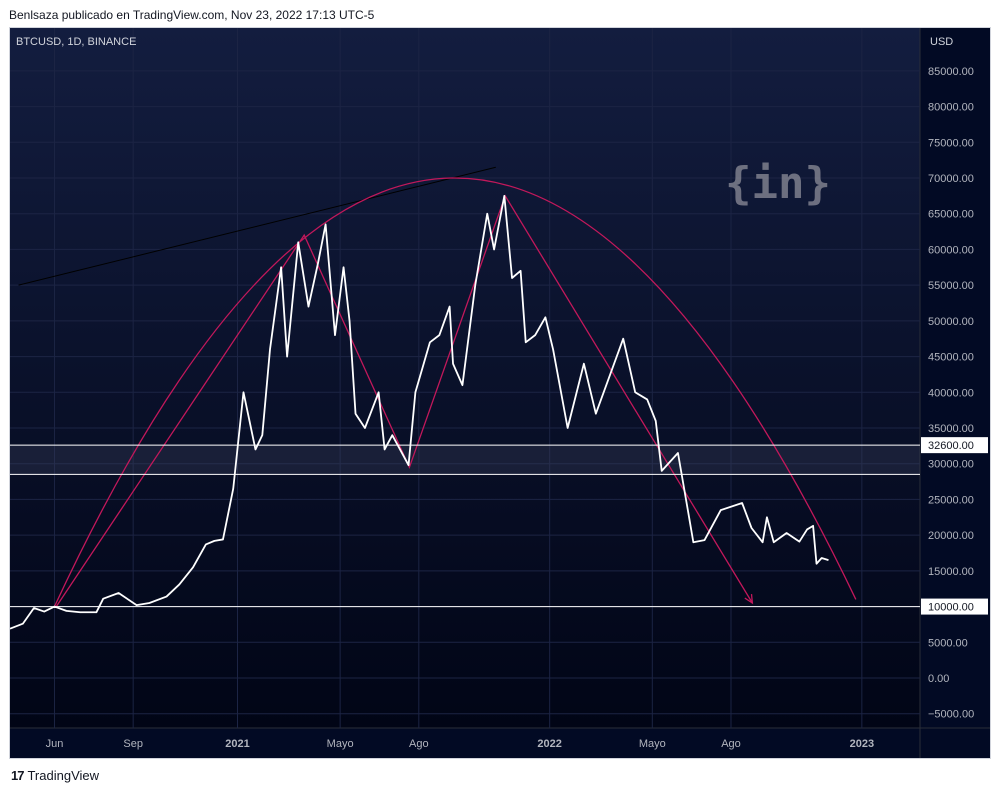  I want to click on chart-title: BTCUSD, 1D, BINANCE, so click(76, 42).